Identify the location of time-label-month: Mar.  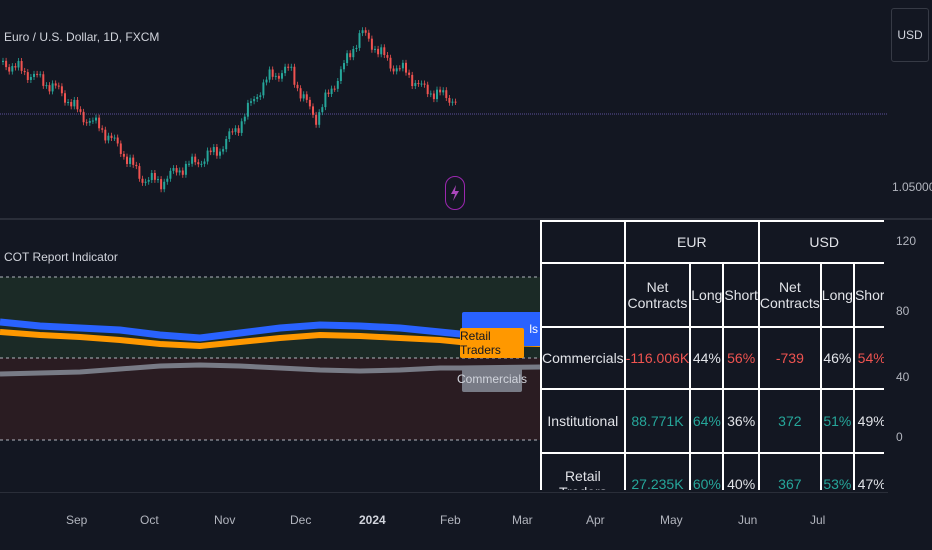
(522, 520).